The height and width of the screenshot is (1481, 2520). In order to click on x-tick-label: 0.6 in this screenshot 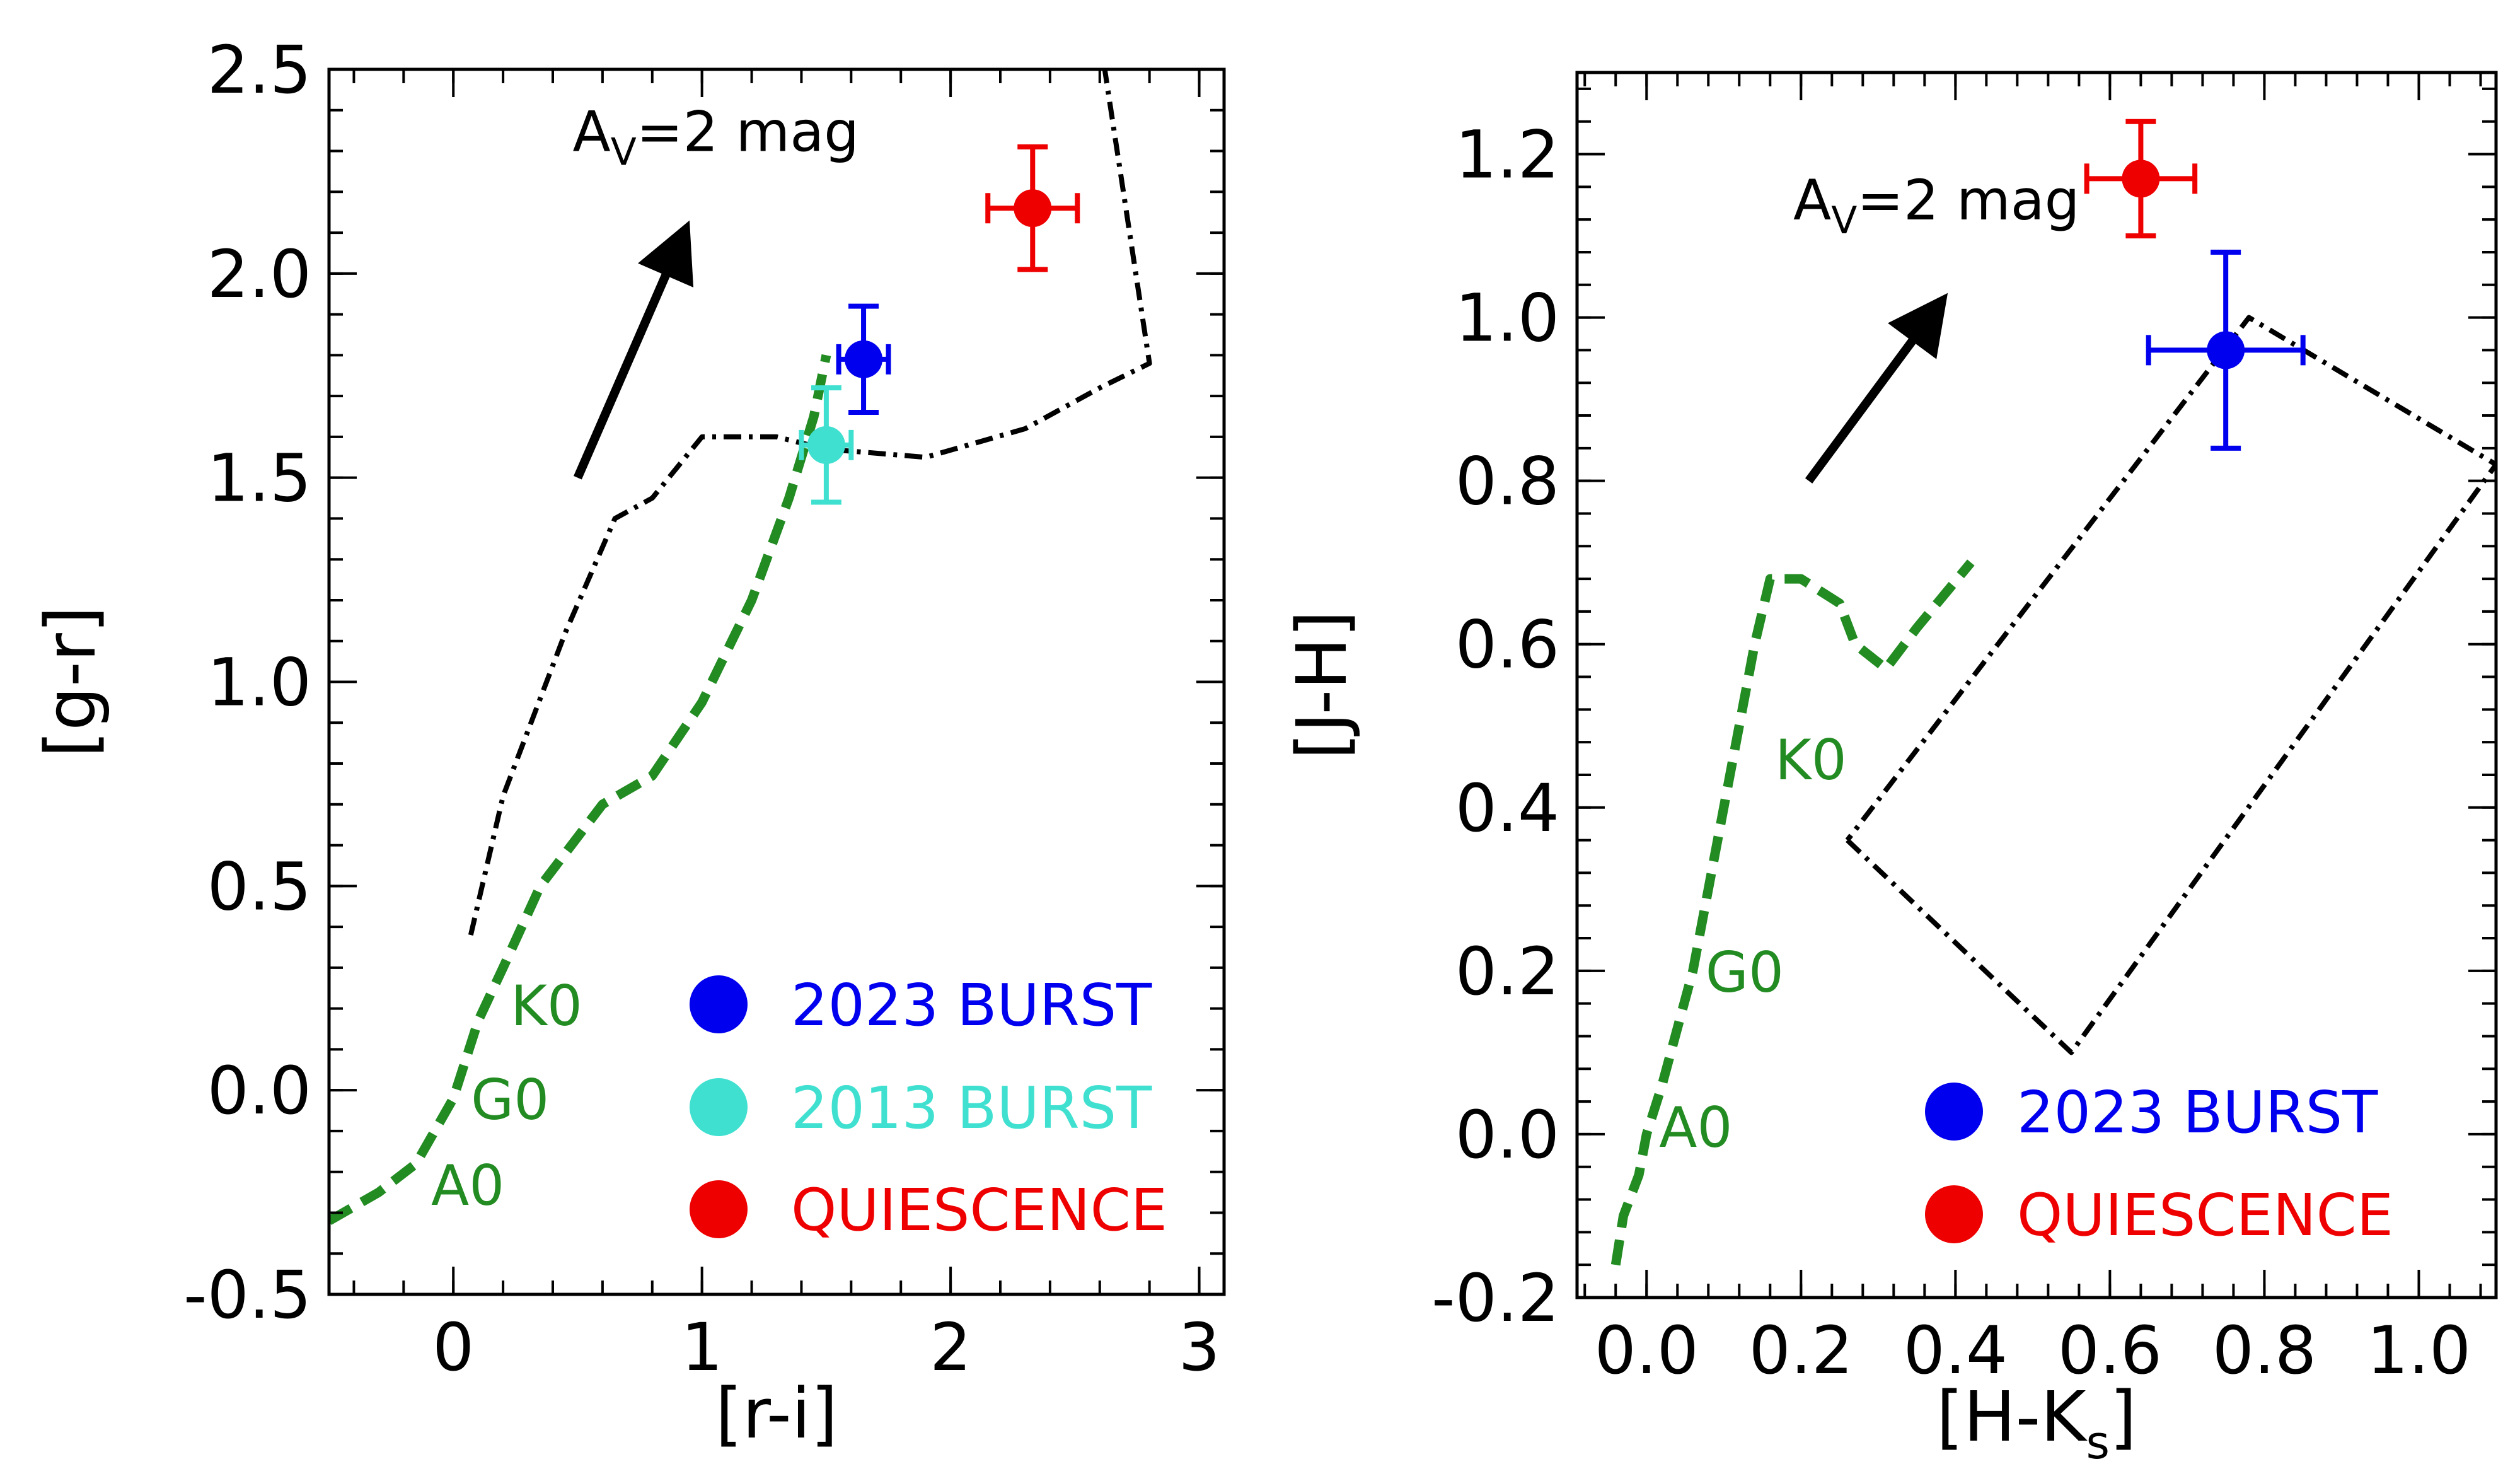, I will do `click(2110, 1350)`.